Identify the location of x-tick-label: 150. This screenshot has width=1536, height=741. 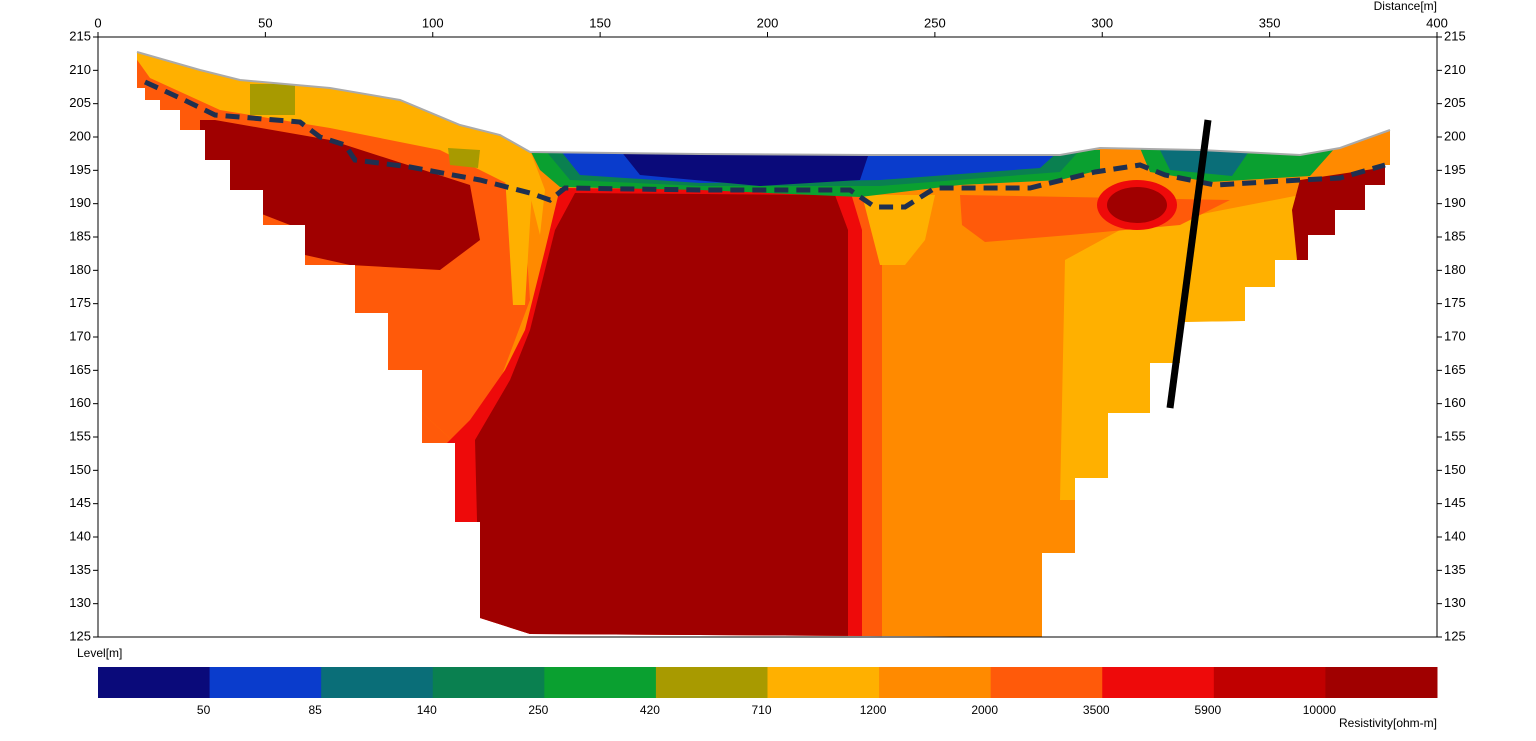
(600, 22).